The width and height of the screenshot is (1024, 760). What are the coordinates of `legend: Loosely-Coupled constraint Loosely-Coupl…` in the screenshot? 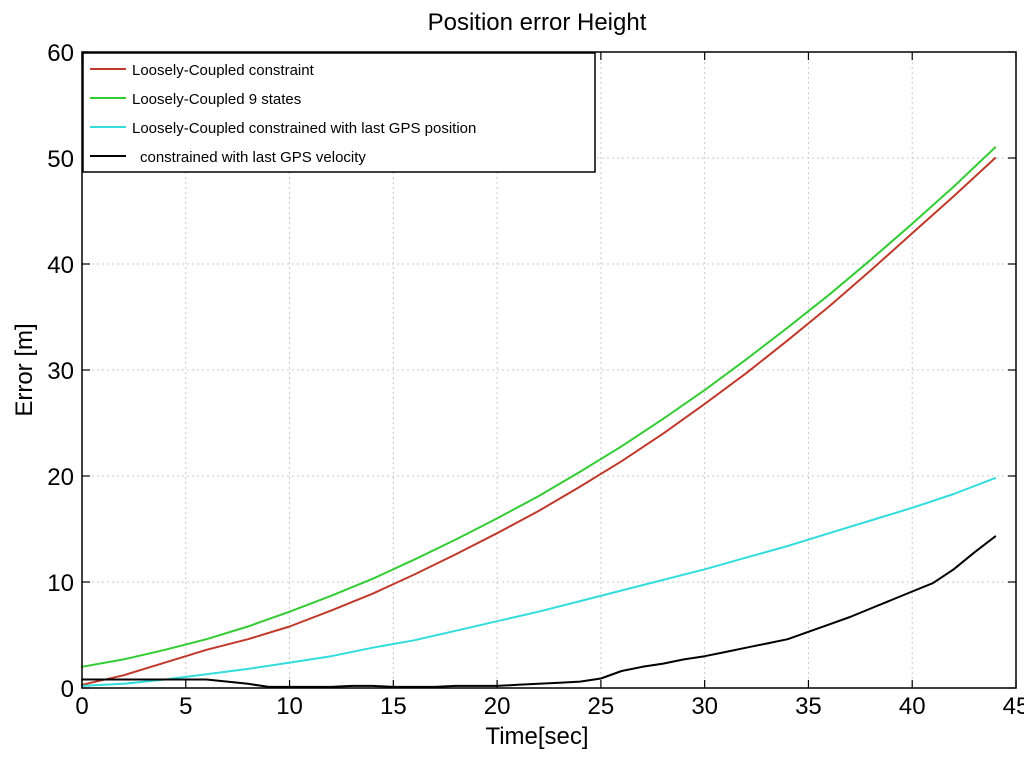 It's located at (339, 112).